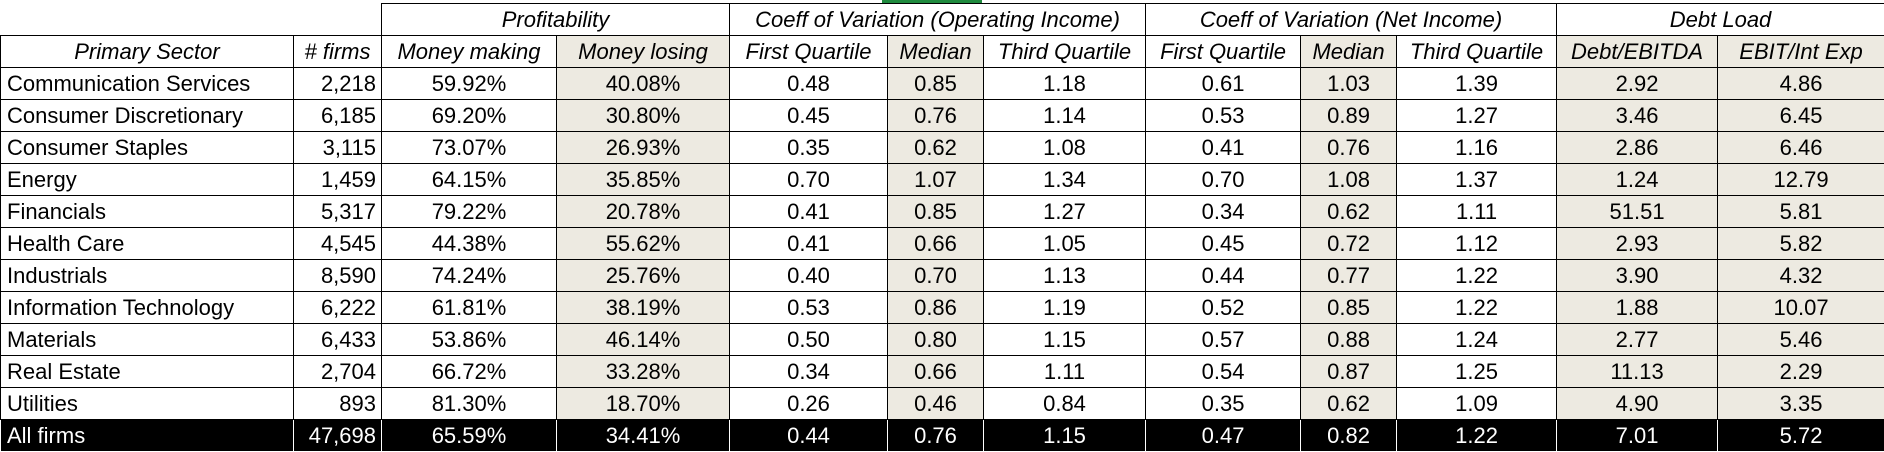 Image resolution: width=1884 pixels, height=452 pixels. I want to click on money-losing-cell: 38.19%, so click(643, 308).